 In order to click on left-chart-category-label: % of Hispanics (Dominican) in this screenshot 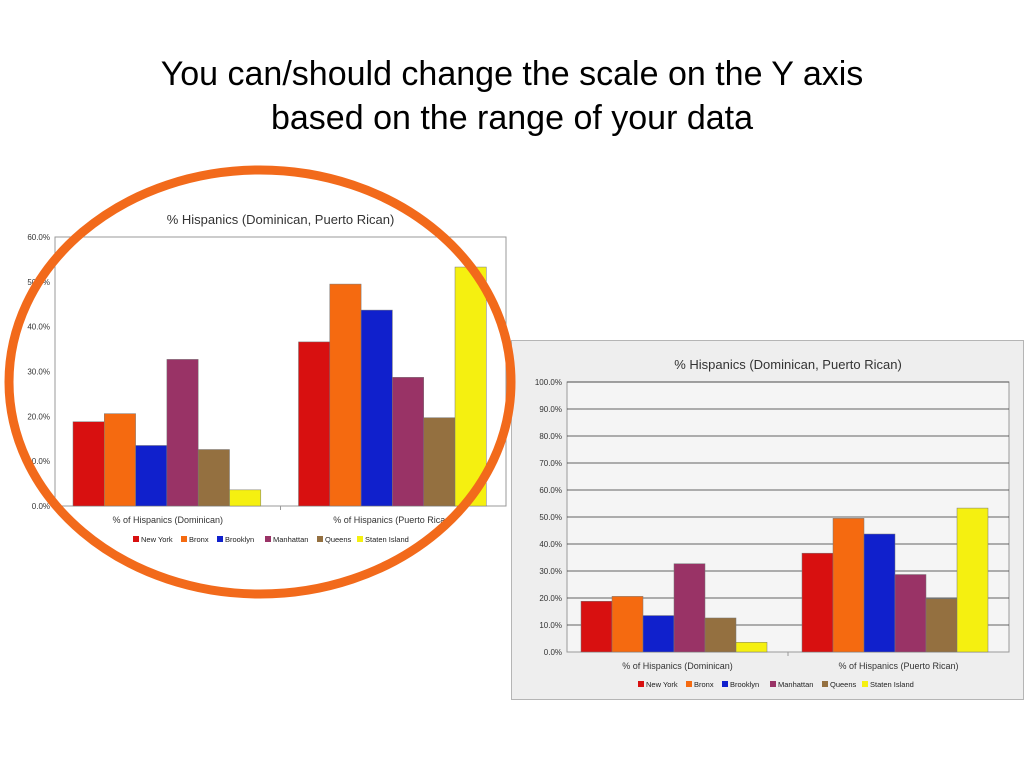, I will do `click(167, 520)`.